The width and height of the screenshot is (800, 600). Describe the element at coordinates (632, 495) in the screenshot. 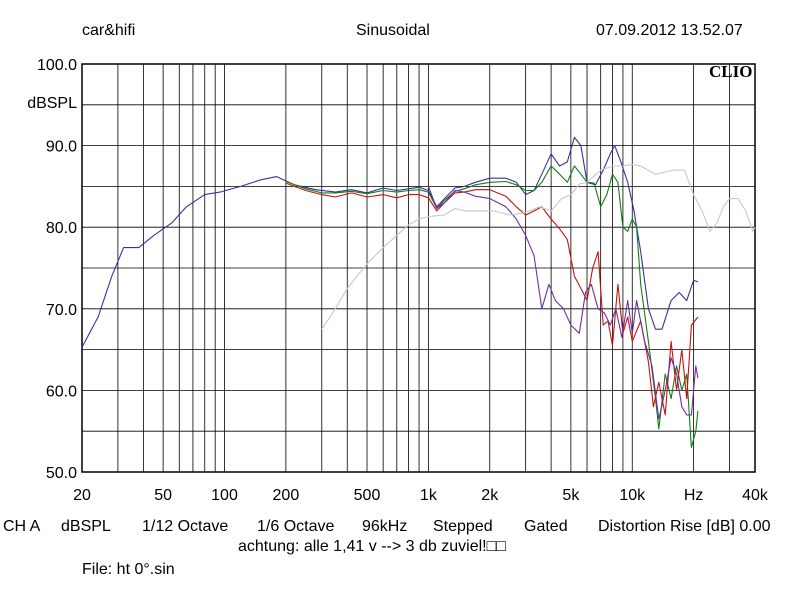

I see `x-tick-label: 10k` at that location.